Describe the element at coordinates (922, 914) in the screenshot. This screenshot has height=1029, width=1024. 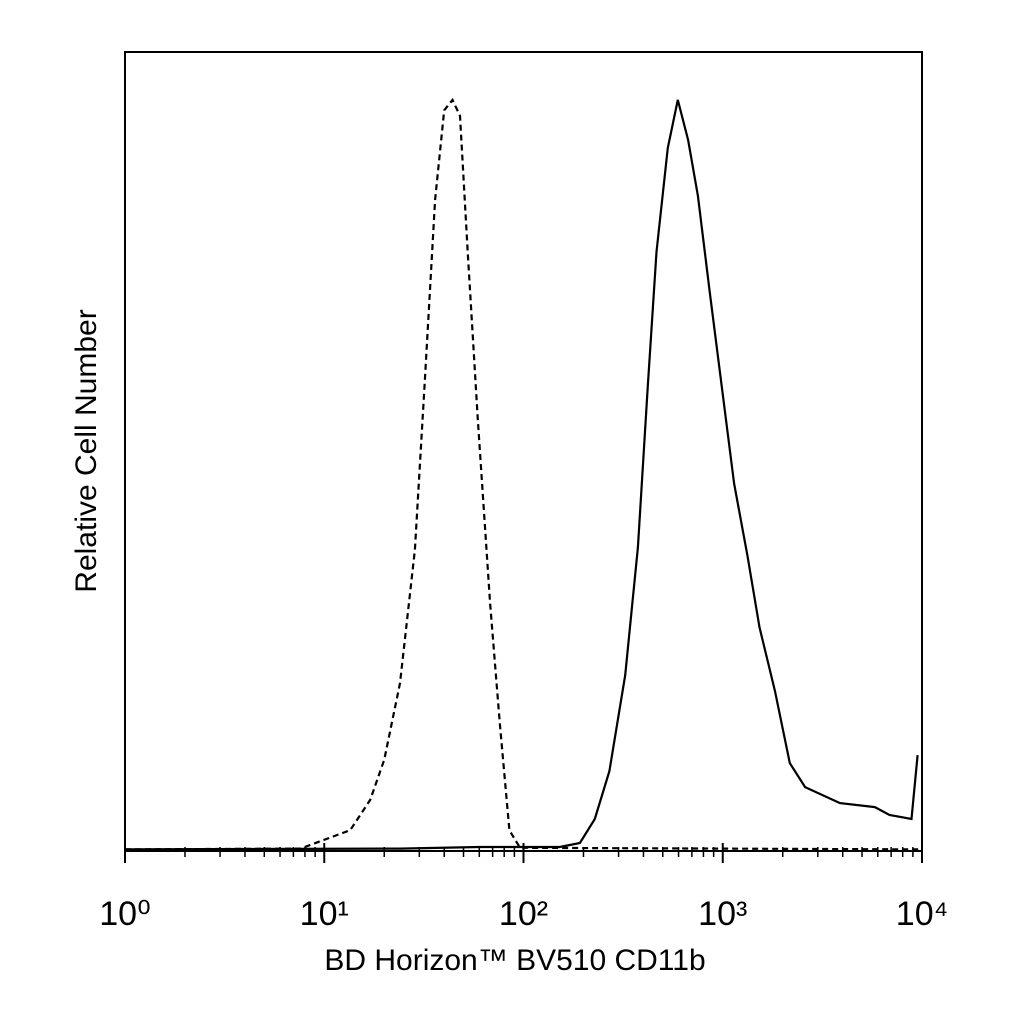
I see `x-tick-label: 10⁴` at that location.